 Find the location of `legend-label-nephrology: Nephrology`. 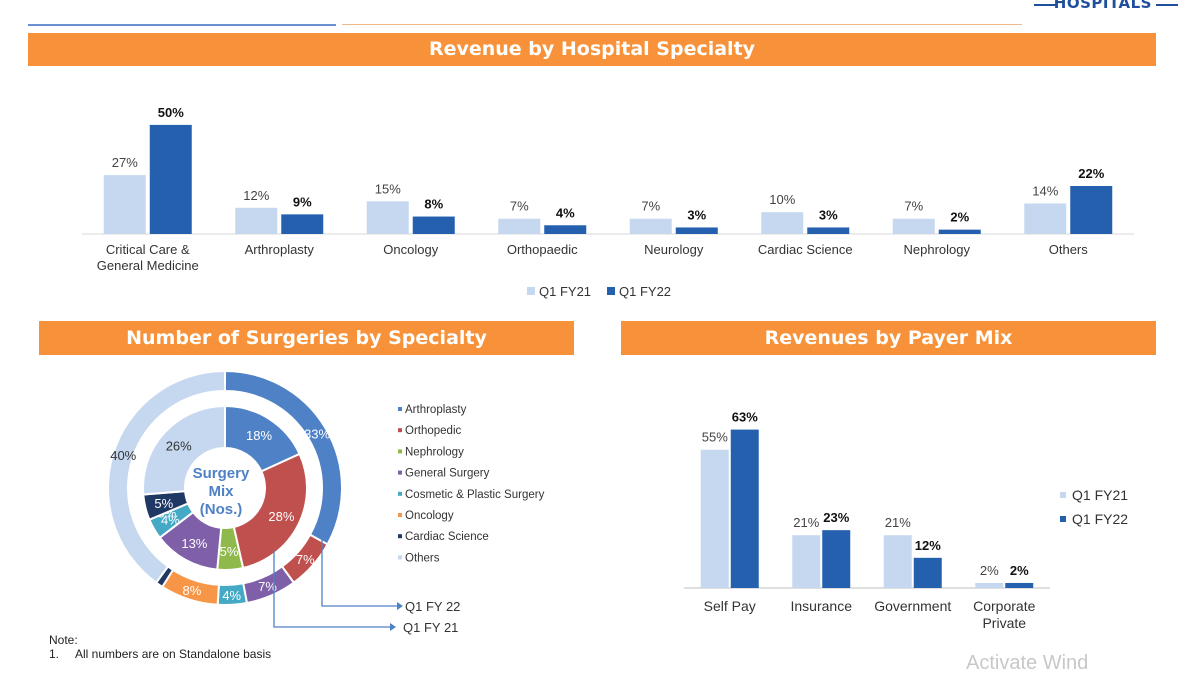

legend-label-nephrology: Nephrology is located at coordinates (434, 452).